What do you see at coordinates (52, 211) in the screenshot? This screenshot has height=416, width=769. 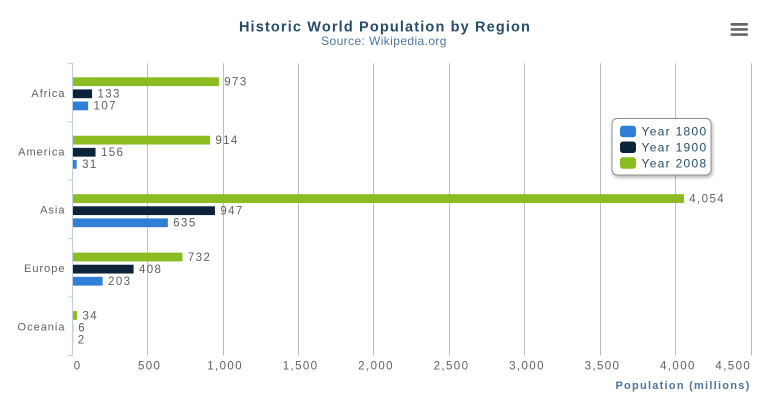 I see `svg-text: Asia` at bounding box center [52, 211].